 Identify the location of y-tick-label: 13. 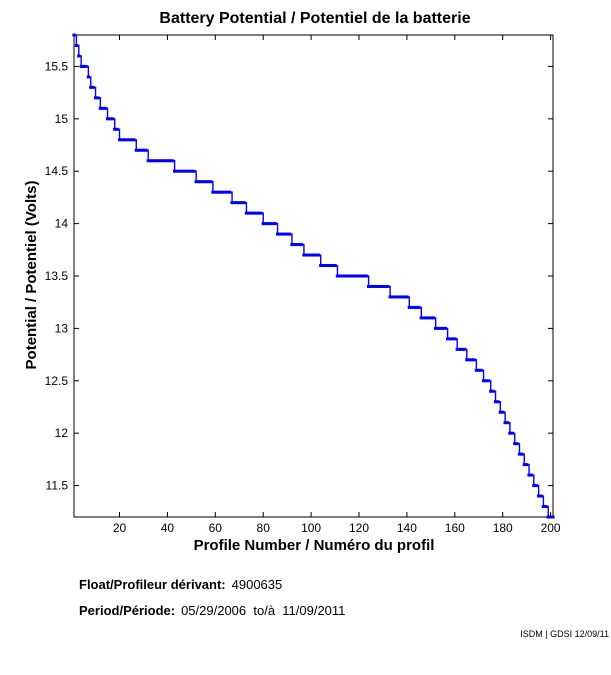
(62, 328).